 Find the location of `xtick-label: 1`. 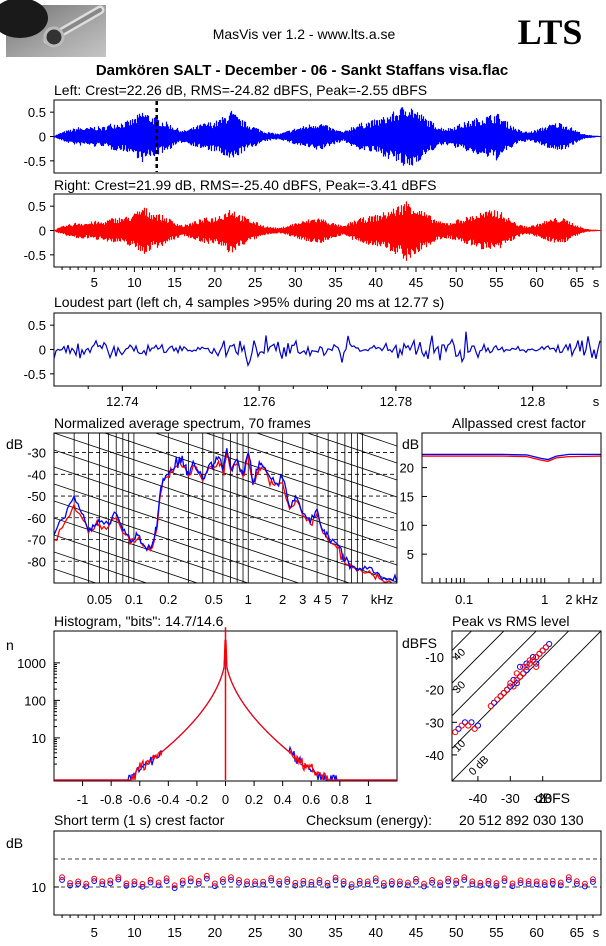

xtick-label: 1 is located at coordinates (544, 599).